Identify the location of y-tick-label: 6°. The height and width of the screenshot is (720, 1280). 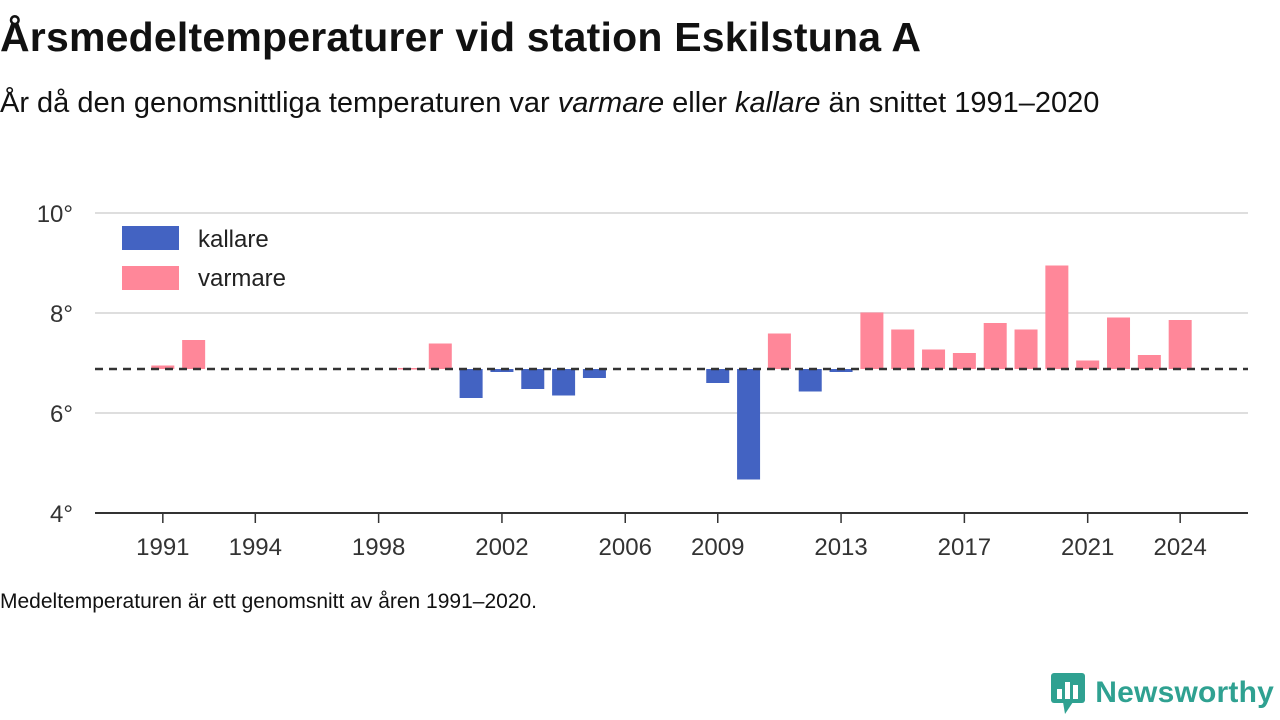
(61, 414).